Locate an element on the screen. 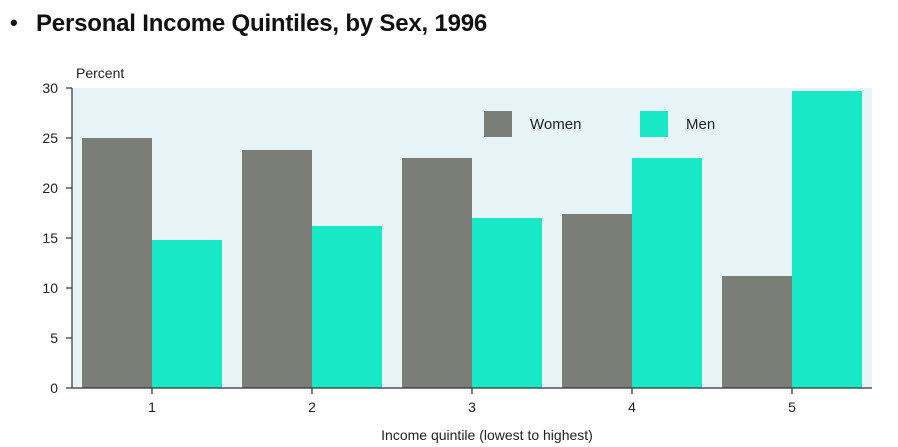 The height and width of the screenshot is (447, 898). x-tick-label: 3 is located at coordinates (472, 407).